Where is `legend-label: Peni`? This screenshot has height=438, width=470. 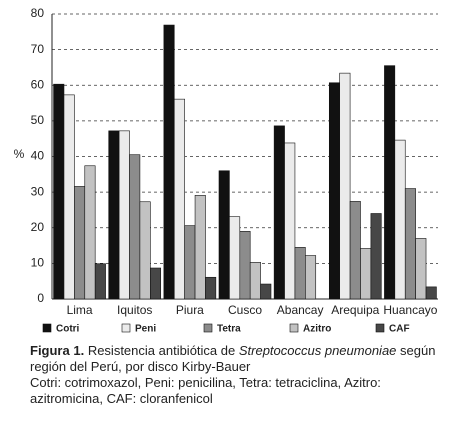
legend-label: Peni is located at coordinates (145, 329).